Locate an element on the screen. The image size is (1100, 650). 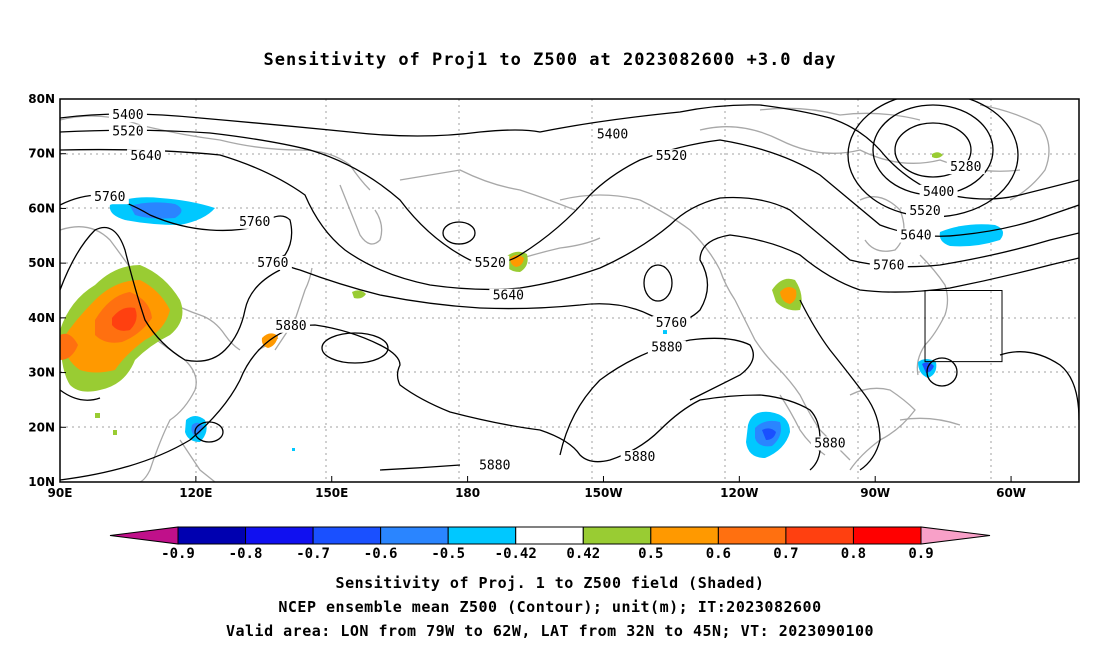
colorbar-label: 0.6 is located at coordinates (718, 554).